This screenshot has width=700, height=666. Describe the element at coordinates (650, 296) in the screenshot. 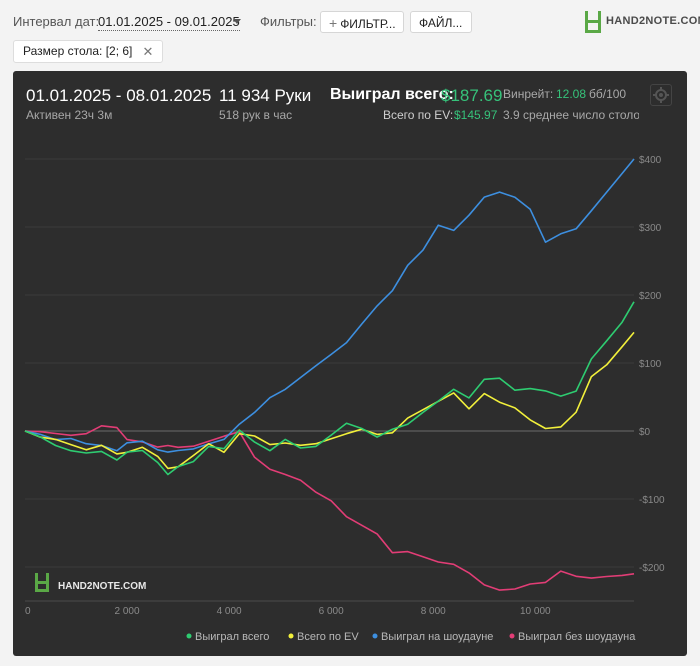

I see `y-tick-label: $200` at that location.